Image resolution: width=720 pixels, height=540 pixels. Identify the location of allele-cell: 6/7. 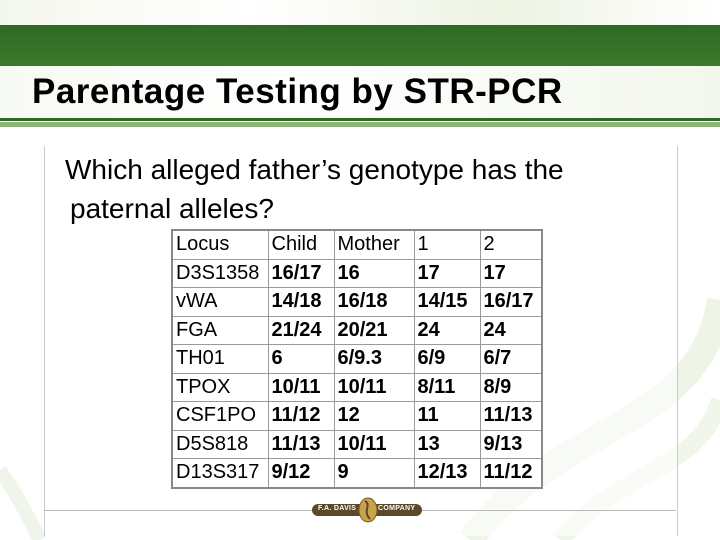
(511, 359).